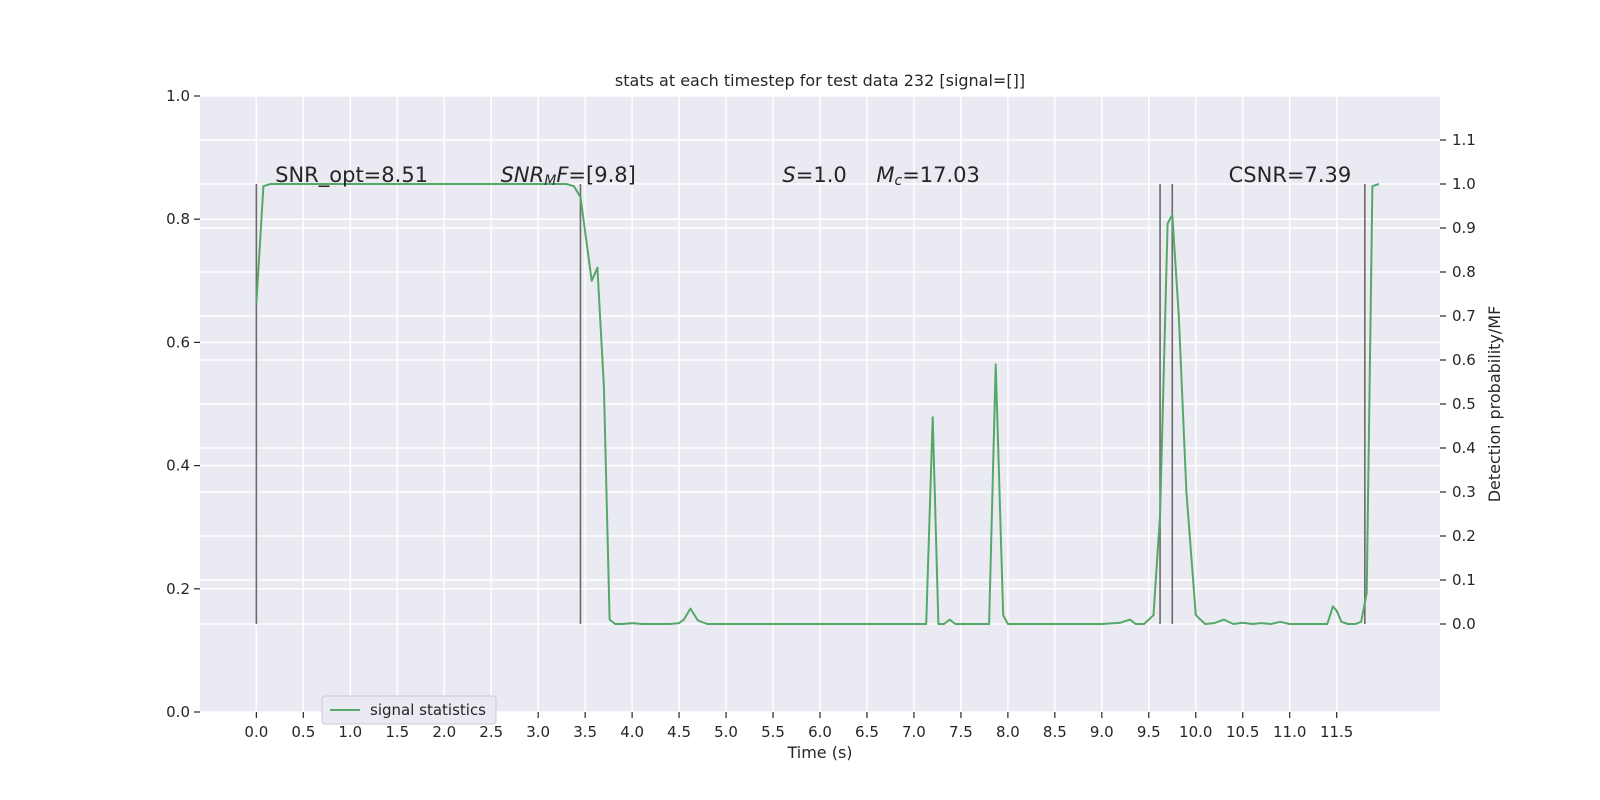 Image resolution: width=1600 pixels, height=800 pixels. What do you see at coordinates (1464, 624) in the screenshot?
I see `y-right-tick-label: 0.0` at bounding box center [1464, 624].